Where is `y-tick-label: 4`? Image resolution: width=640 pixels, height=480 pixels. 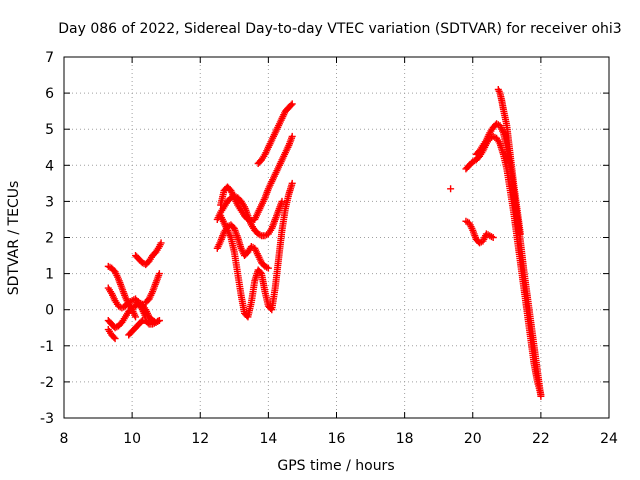 y-tick-label: 4 is located at coordinates (49, 166).